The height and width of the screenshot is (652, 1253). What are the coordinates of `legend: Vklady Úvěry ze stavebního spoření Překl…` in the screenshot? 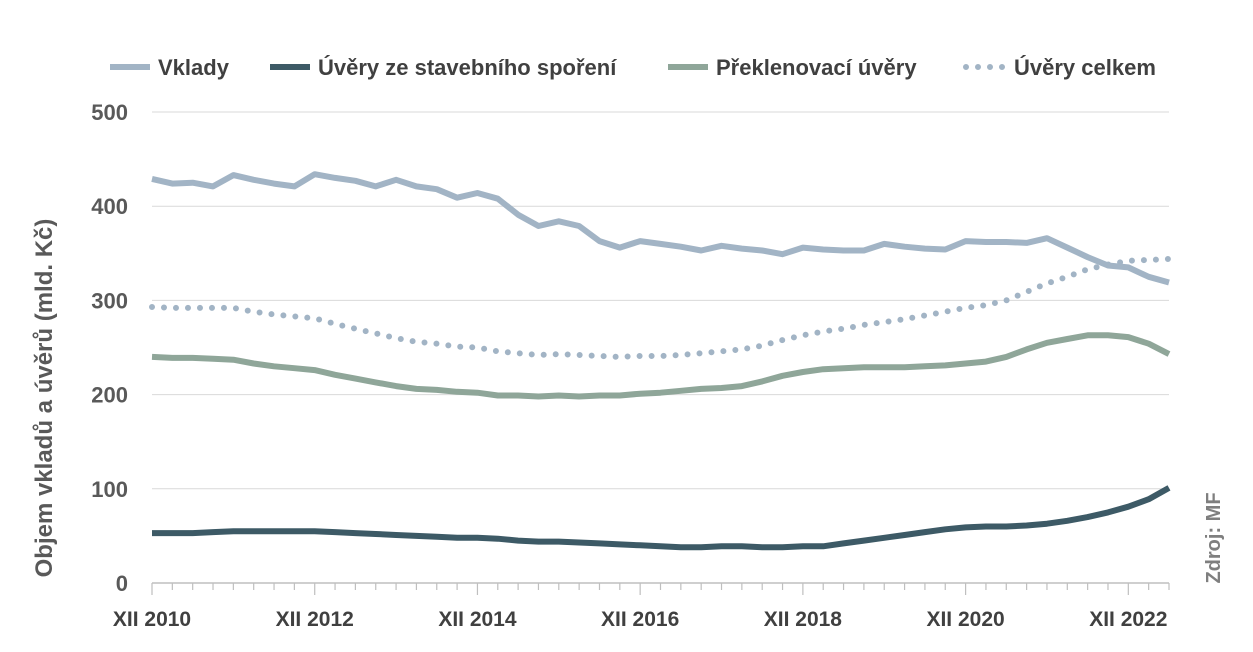 It's located at (633, 67).